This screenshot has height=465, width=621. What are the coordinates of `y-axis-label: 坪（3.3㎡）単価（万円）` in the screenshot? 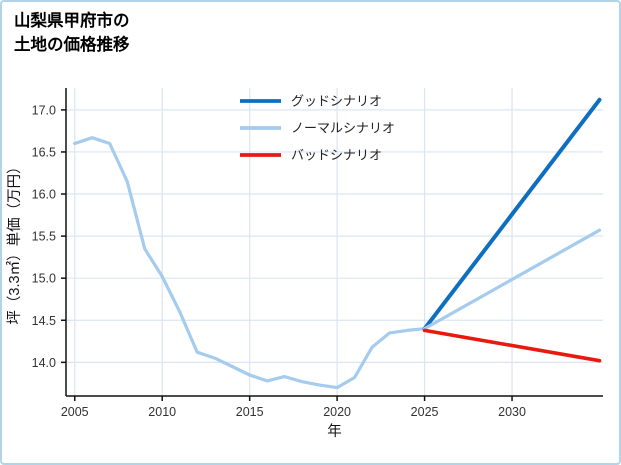 It's located at (14, 241).